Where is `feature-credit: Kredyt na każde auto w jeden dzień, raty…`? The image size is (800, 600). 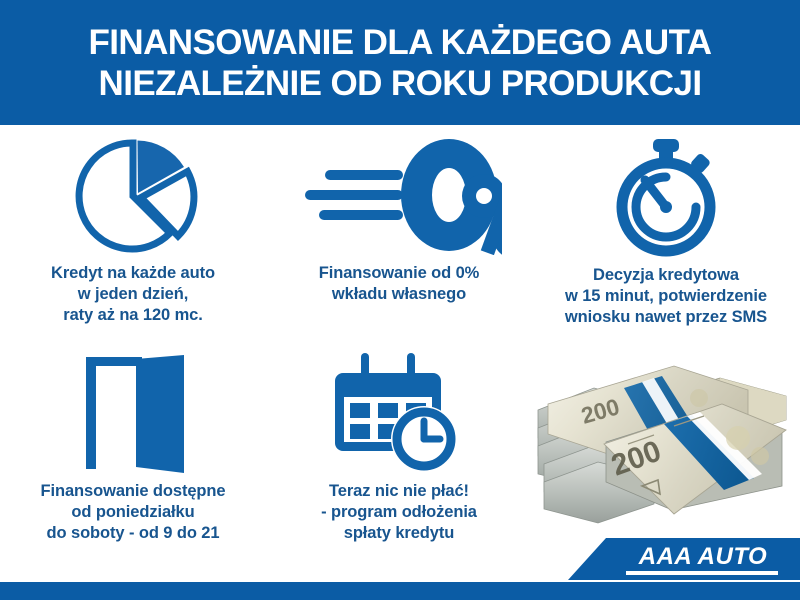 feature-credit: Kredyt na każde auto w jeden dzień, raty… is located at coordinates (133, 231).